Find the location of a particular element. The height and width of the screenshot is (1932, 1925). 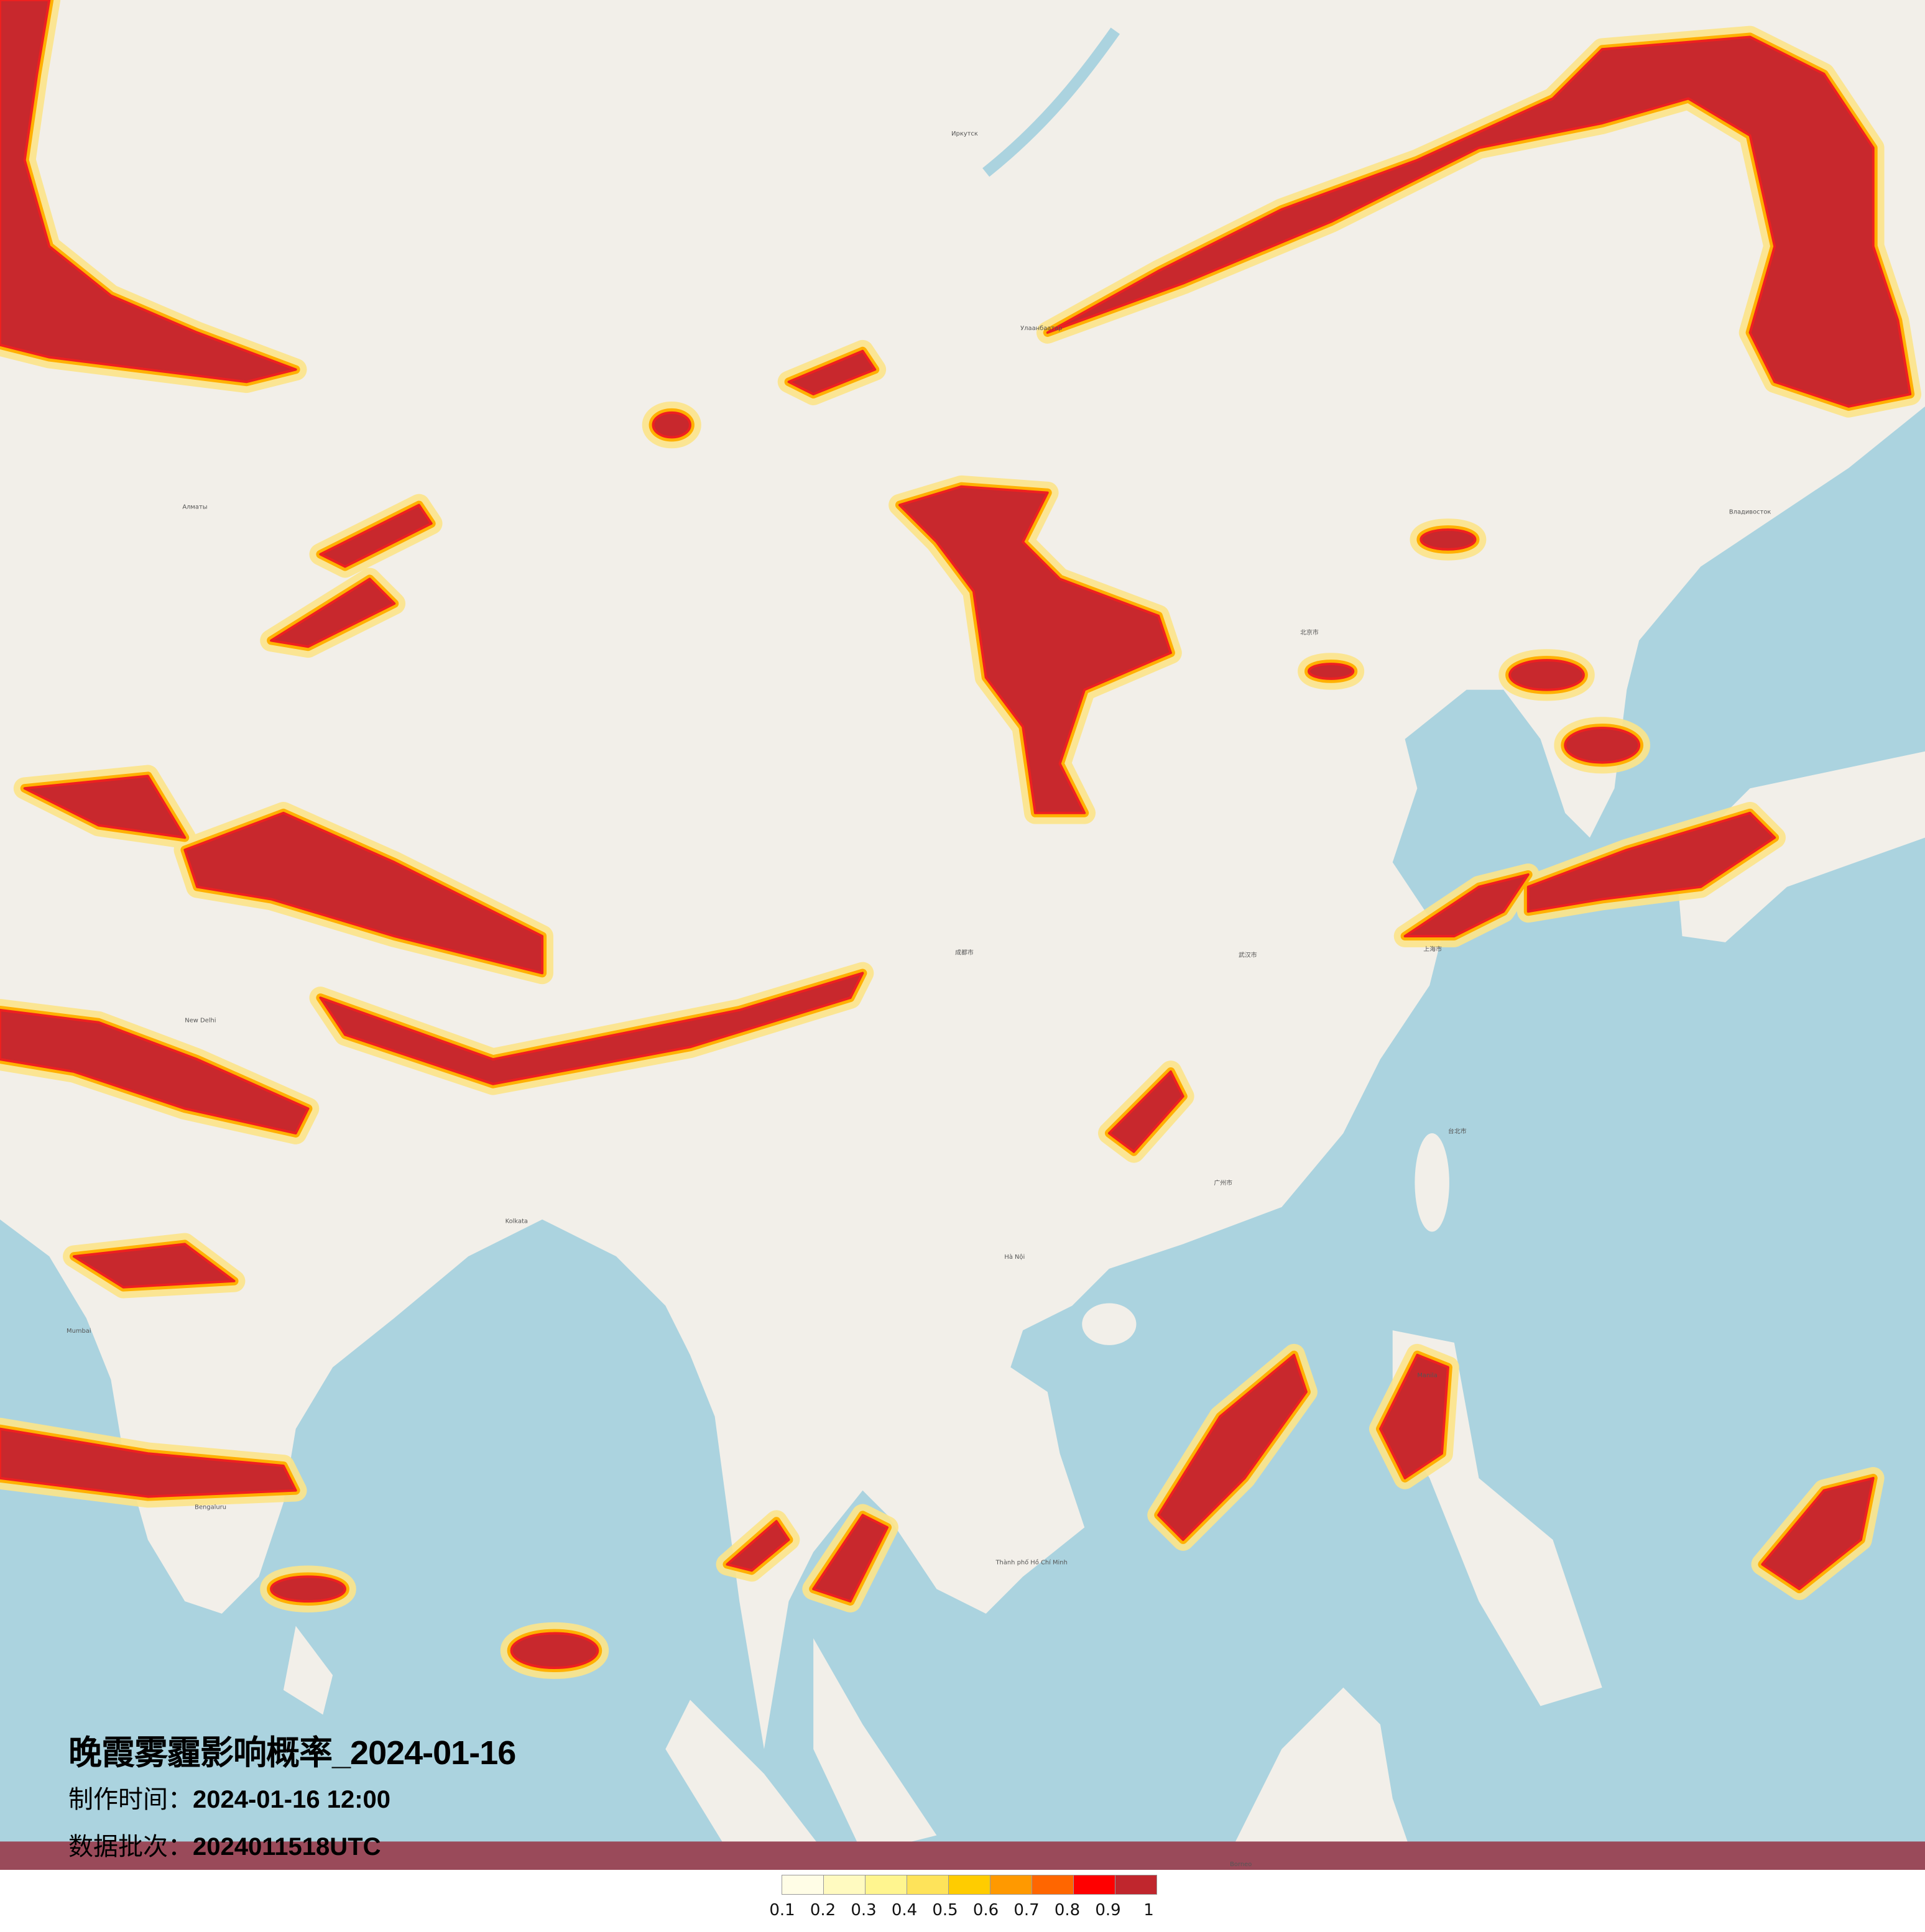

legend-tick-label: 0.8 is located at coordinates (1067, 1910).